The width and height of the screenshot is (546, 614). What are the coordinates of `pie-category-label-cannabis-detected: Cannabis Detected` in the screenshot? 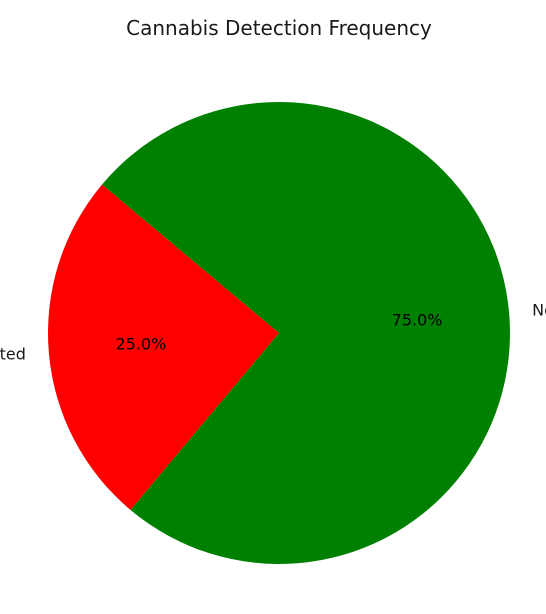 It's located at (13, 354).